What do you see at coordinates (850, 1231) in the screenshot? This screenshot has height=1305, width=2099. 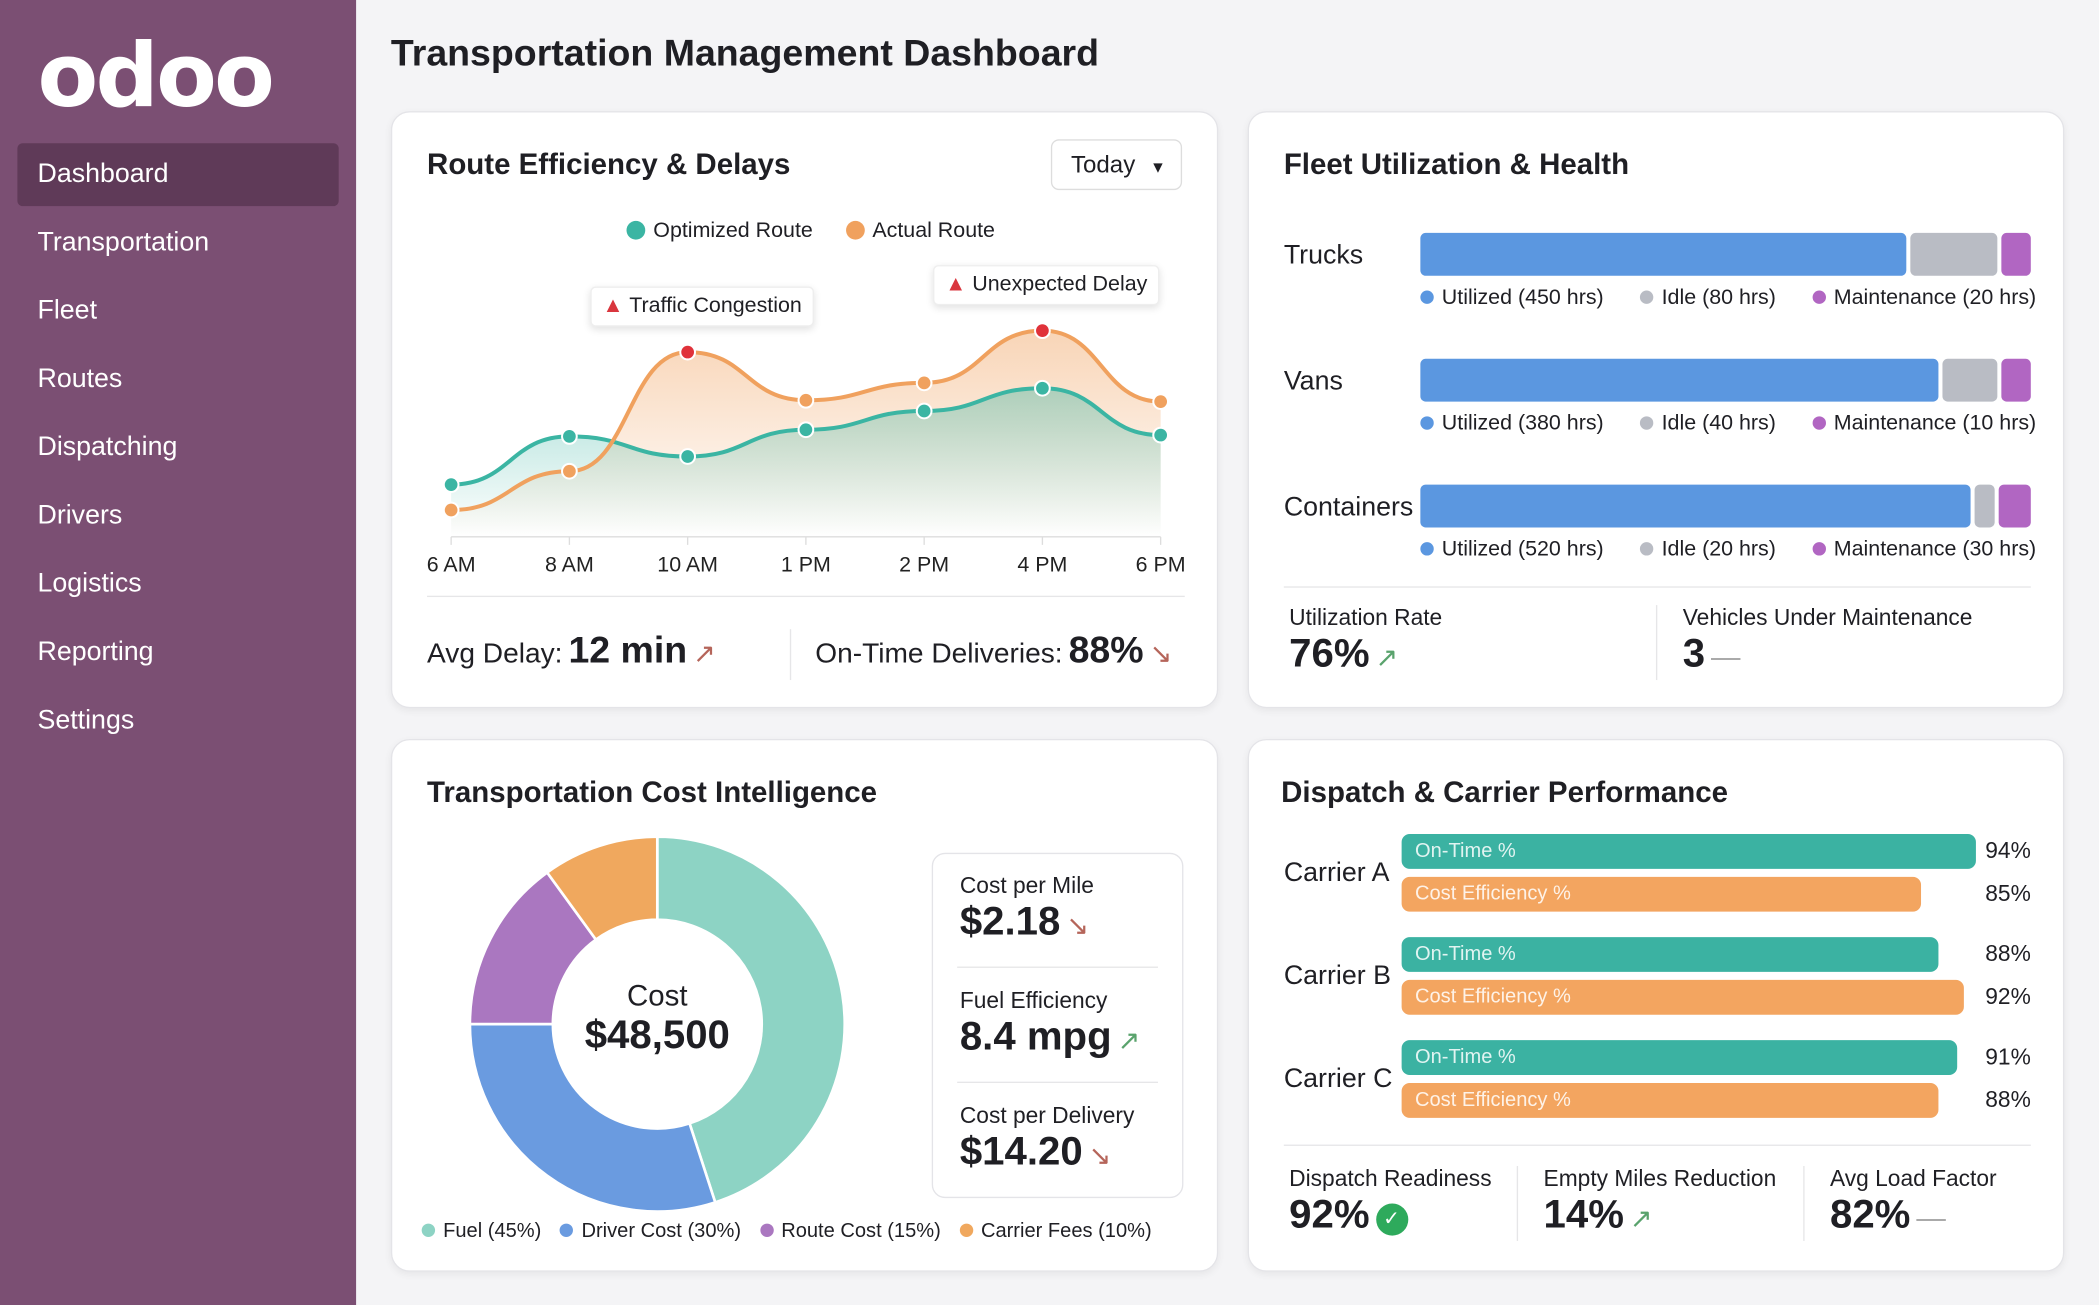 I see `legend-item: Route Cost (15%)` at bounding box center [850, 1231].